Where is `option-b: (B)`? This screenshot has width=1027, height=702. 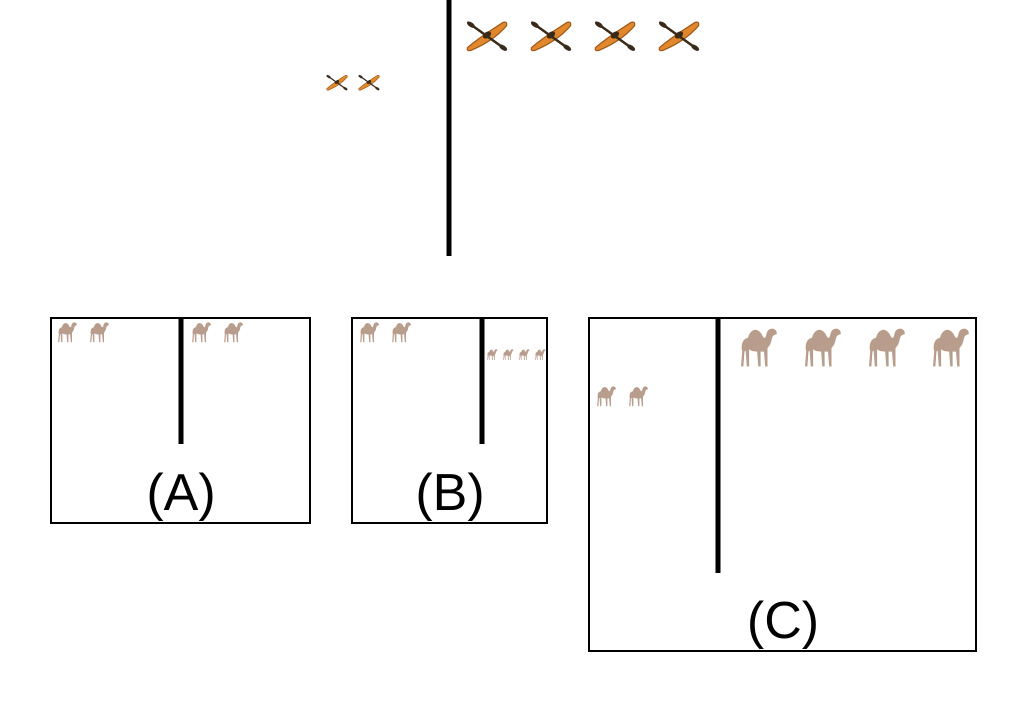
option-b: (B) is located at coordinates (449, 420).